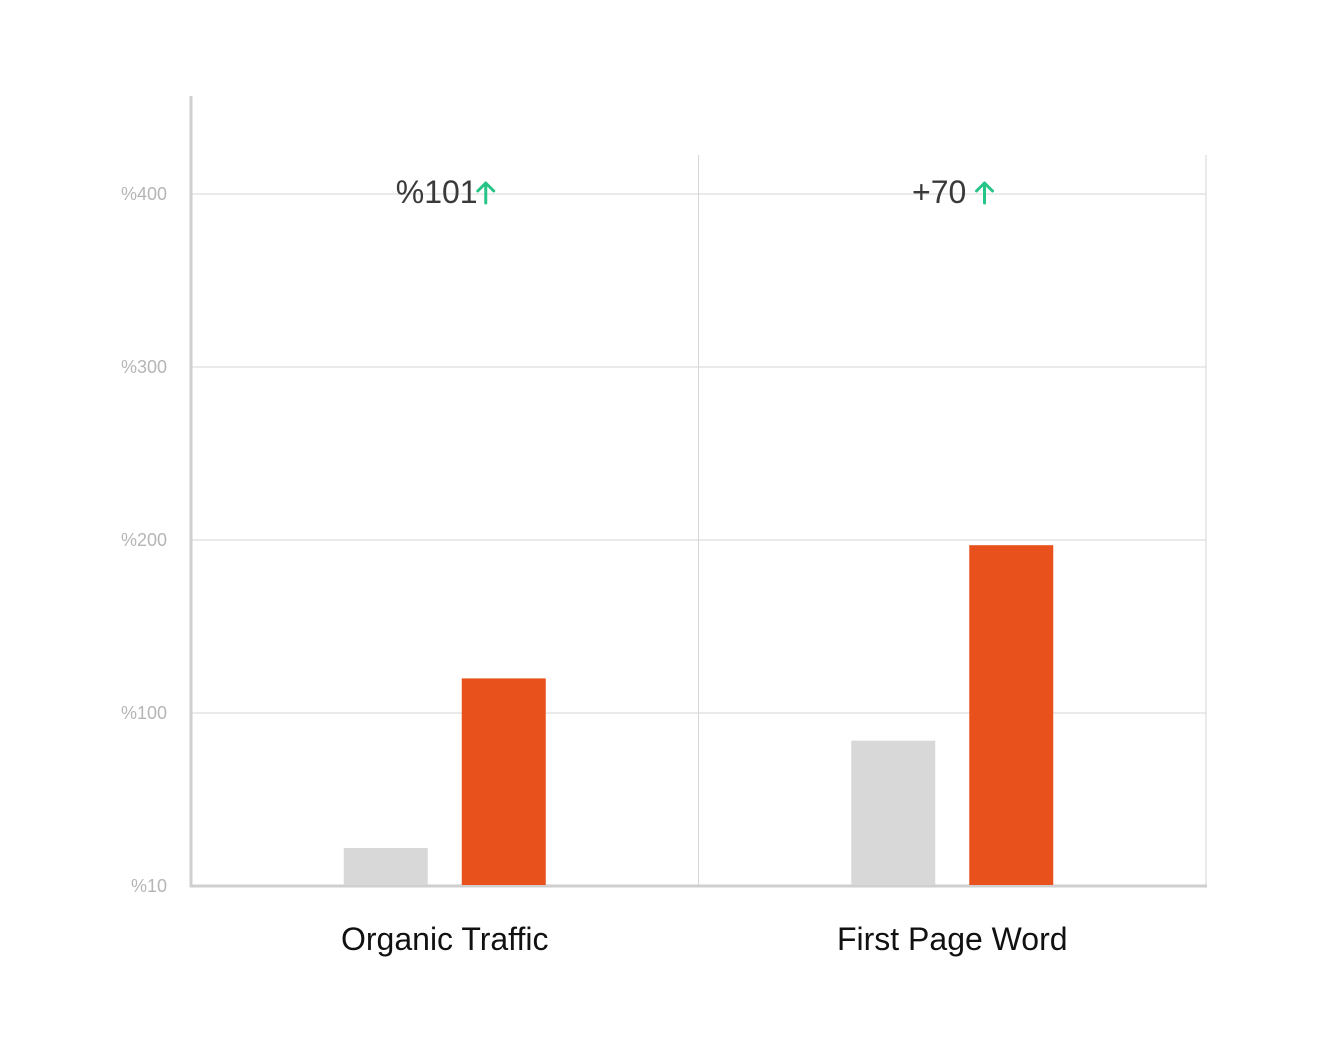 Image resolution: width=1324 pixels, height=1054 pixels. Describe the element at coordinates (144, 367) in the screenshot. I see `y-tick-label: %300` at that location.